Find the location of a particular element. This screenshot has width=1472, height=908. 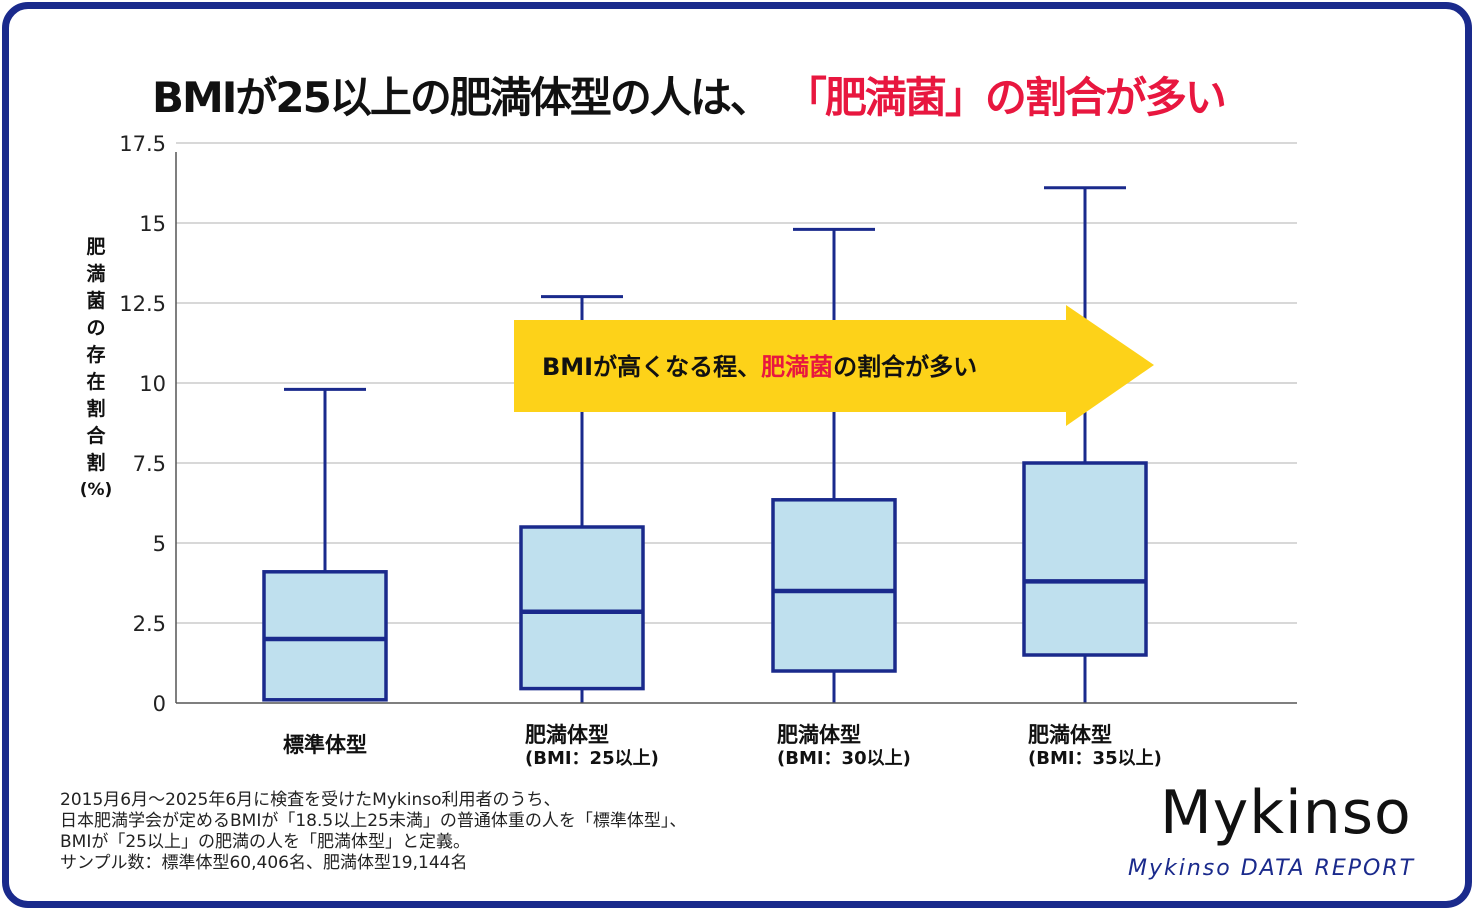

y-tick-label: 7.5 is located at coordinates (149, 464).